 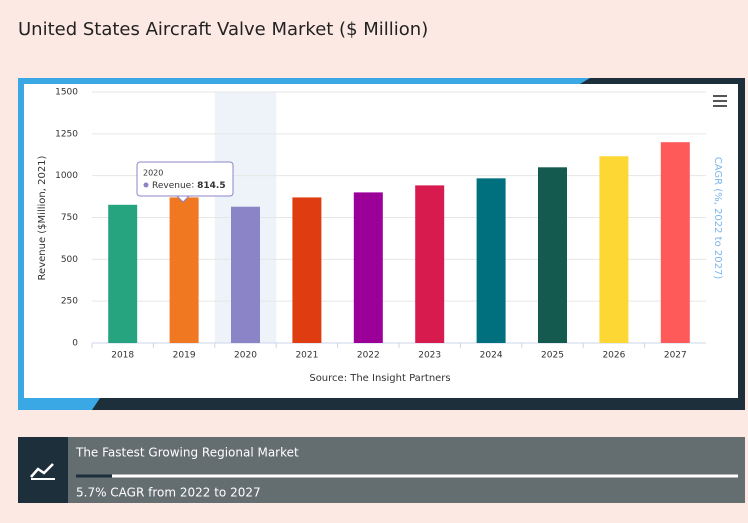 I want to click on y-tick-label: 1250, so click(x=66, y=134).